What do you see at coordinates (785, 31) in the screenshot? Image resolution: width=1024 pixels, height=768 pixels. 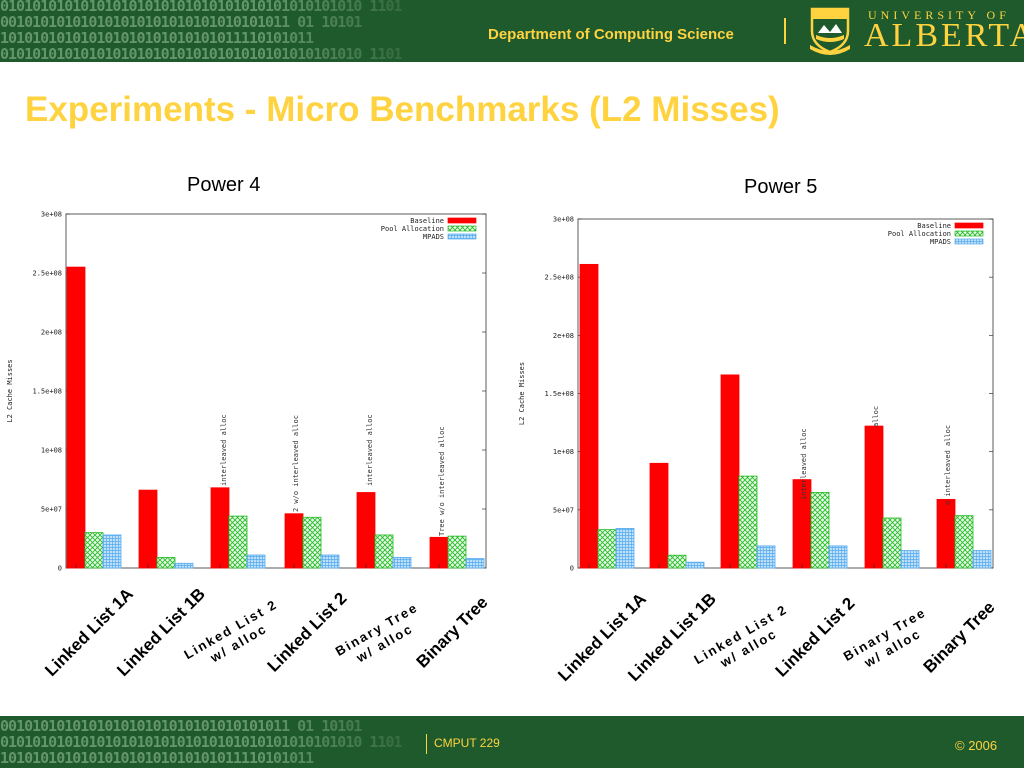 I see `header-divider` at bounding box center [785, 31].